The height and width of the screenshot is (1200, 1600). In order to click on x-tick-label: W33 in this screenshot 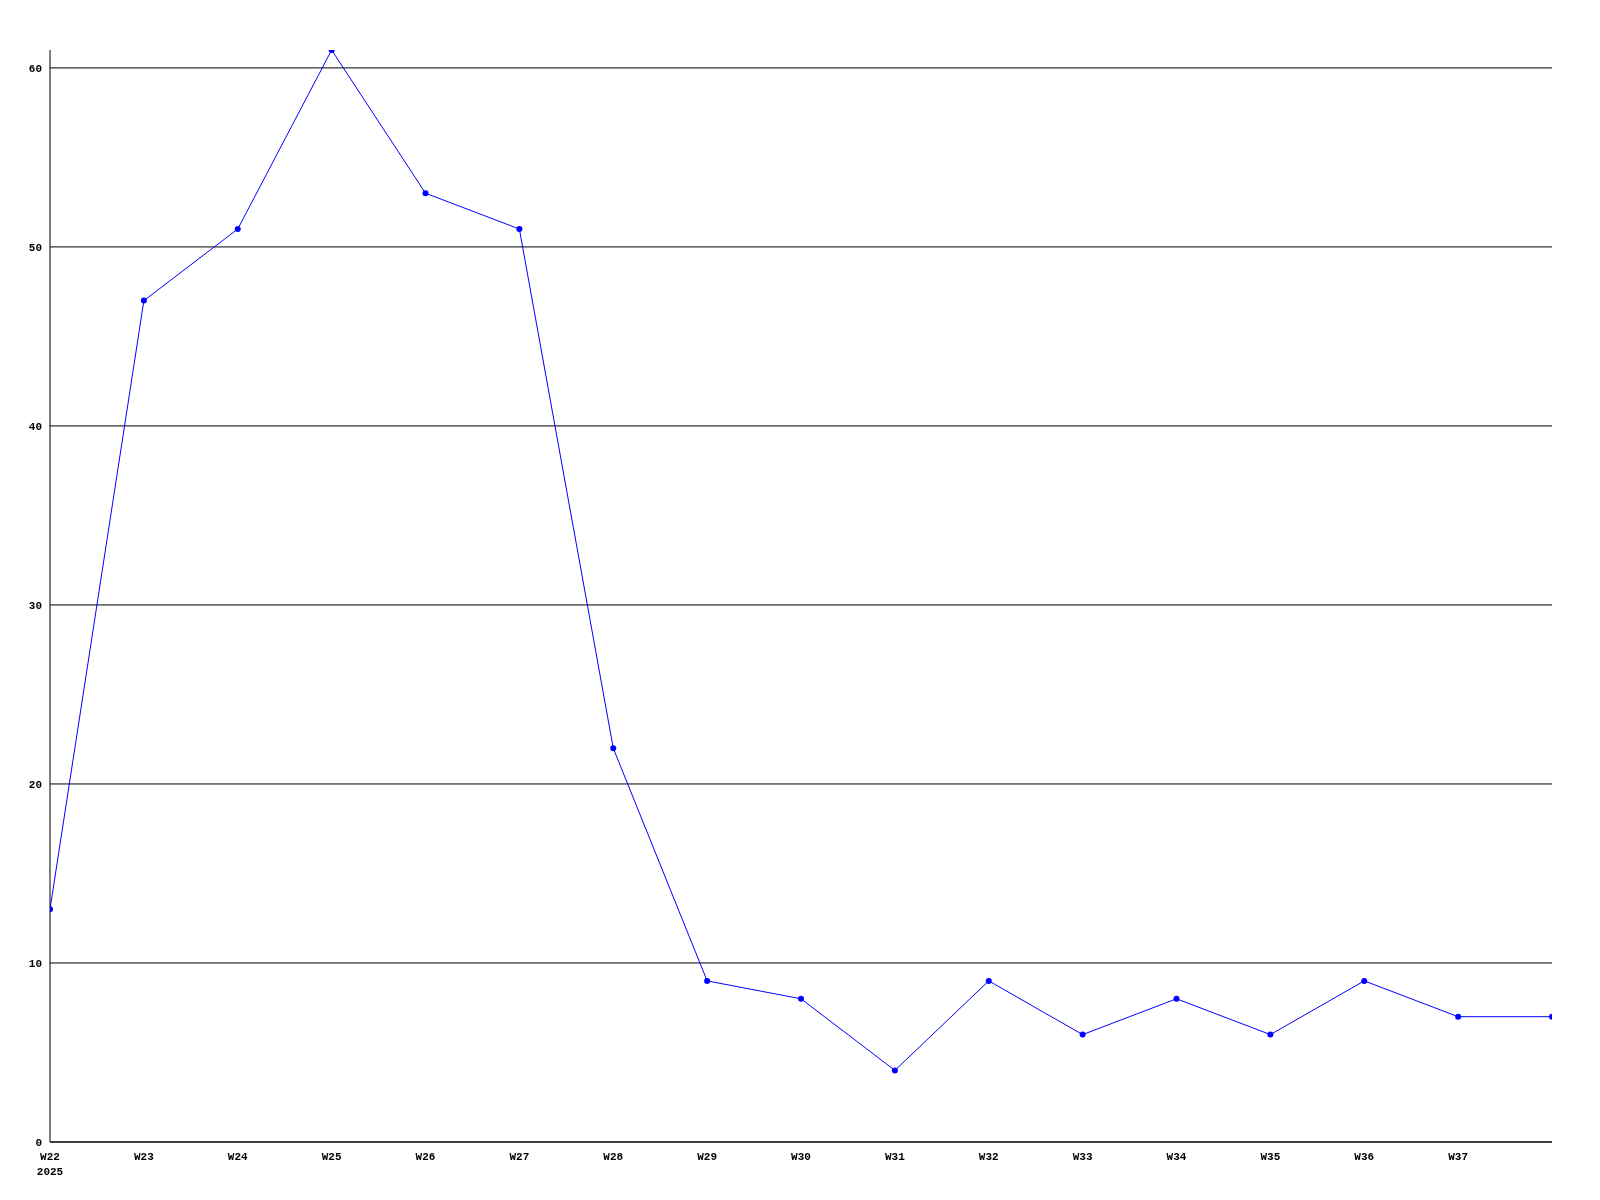, I will do `click(1082, 1157)`.